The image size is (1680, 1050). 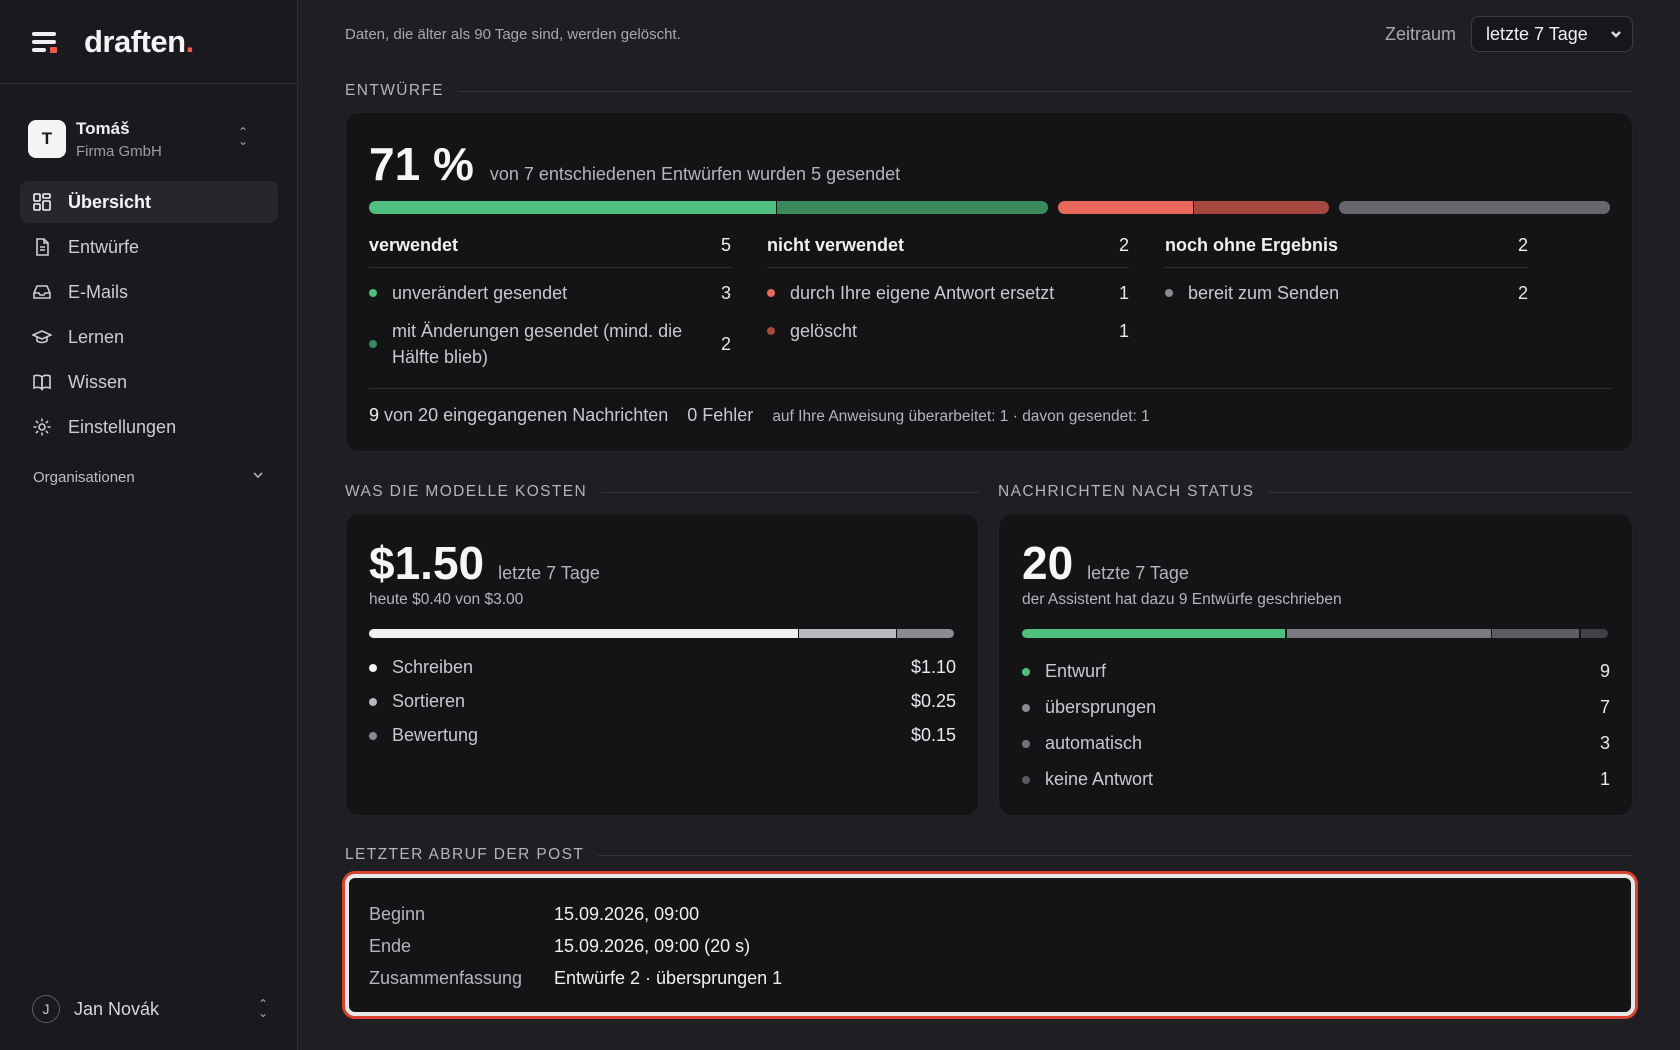 What do you see at coordinates (149, 202) in the screenshot?
I see `sidebar-item-uebersicht: Übersicht` at bounding box center [149, 202].